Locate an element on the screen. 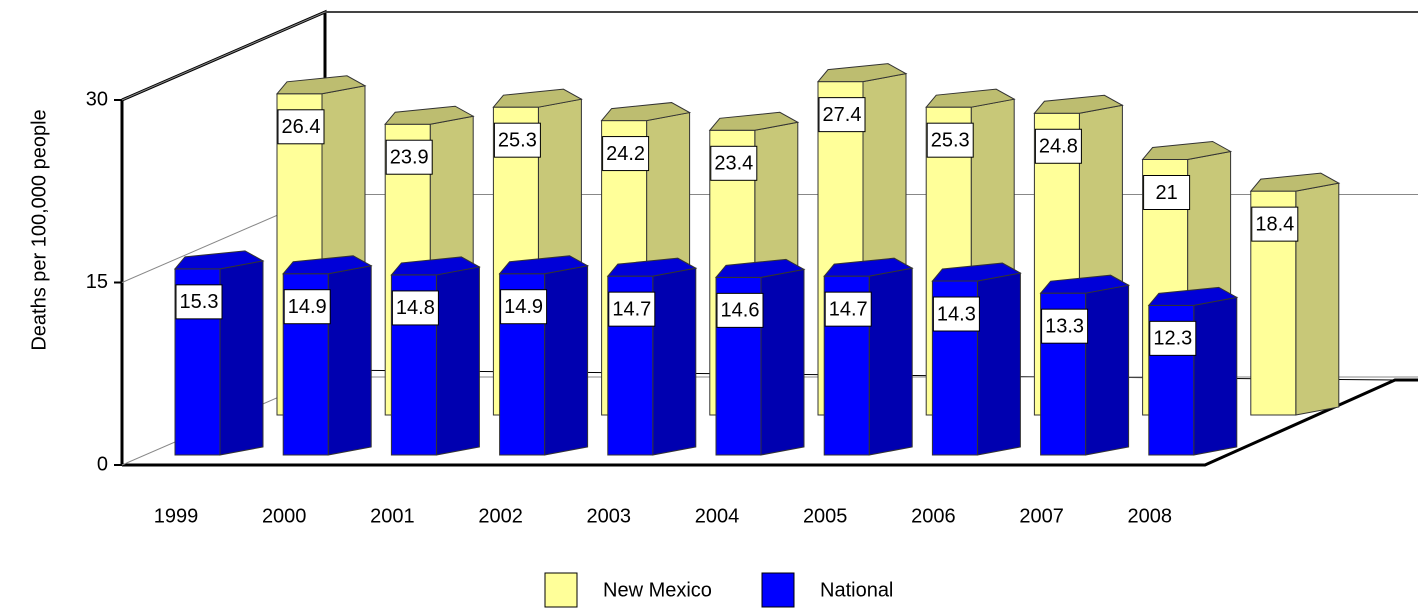 This screenshot has width=1418, height=614. data-label: 15.3 is located at coordinates (199, 302).